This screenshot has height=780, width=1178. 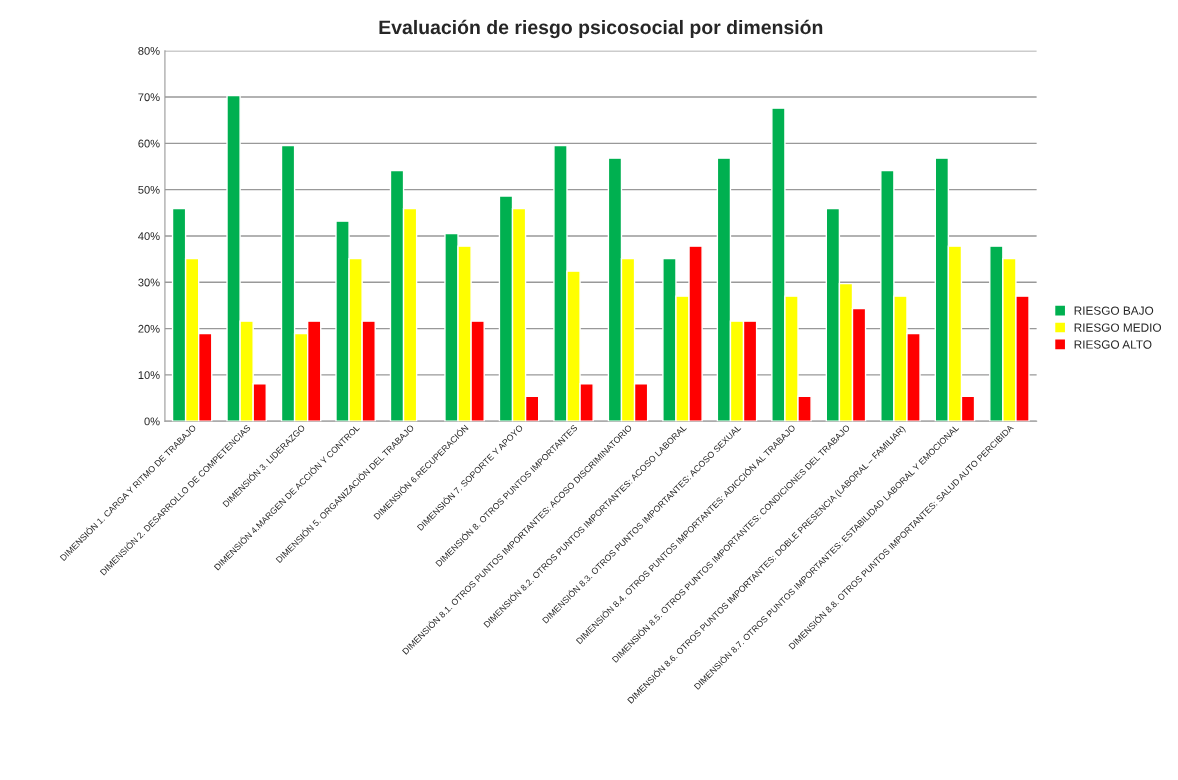 I want to click on y-tick-label: 30%, so click(x=149, y=282).